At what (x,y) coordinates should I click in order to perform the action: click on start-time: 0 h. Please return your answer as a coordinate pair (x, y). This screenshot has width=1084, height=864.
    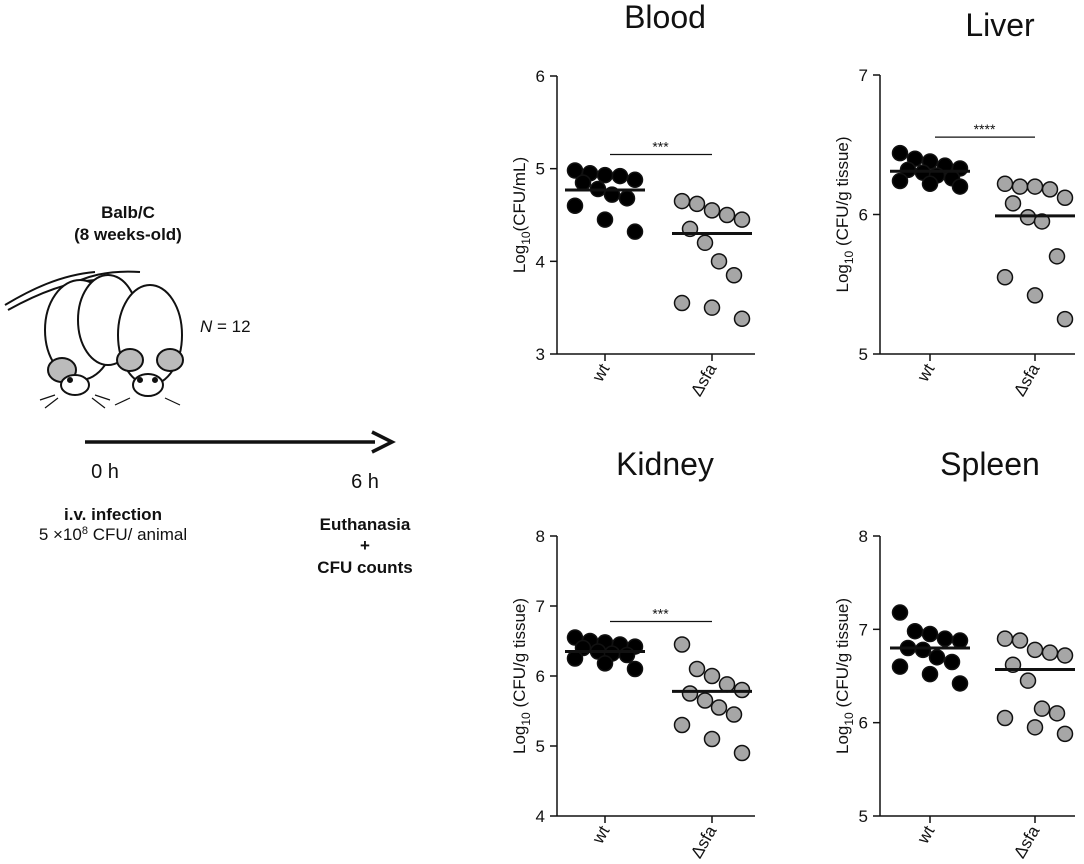
    Looking at the image, I should click on (105, 472).